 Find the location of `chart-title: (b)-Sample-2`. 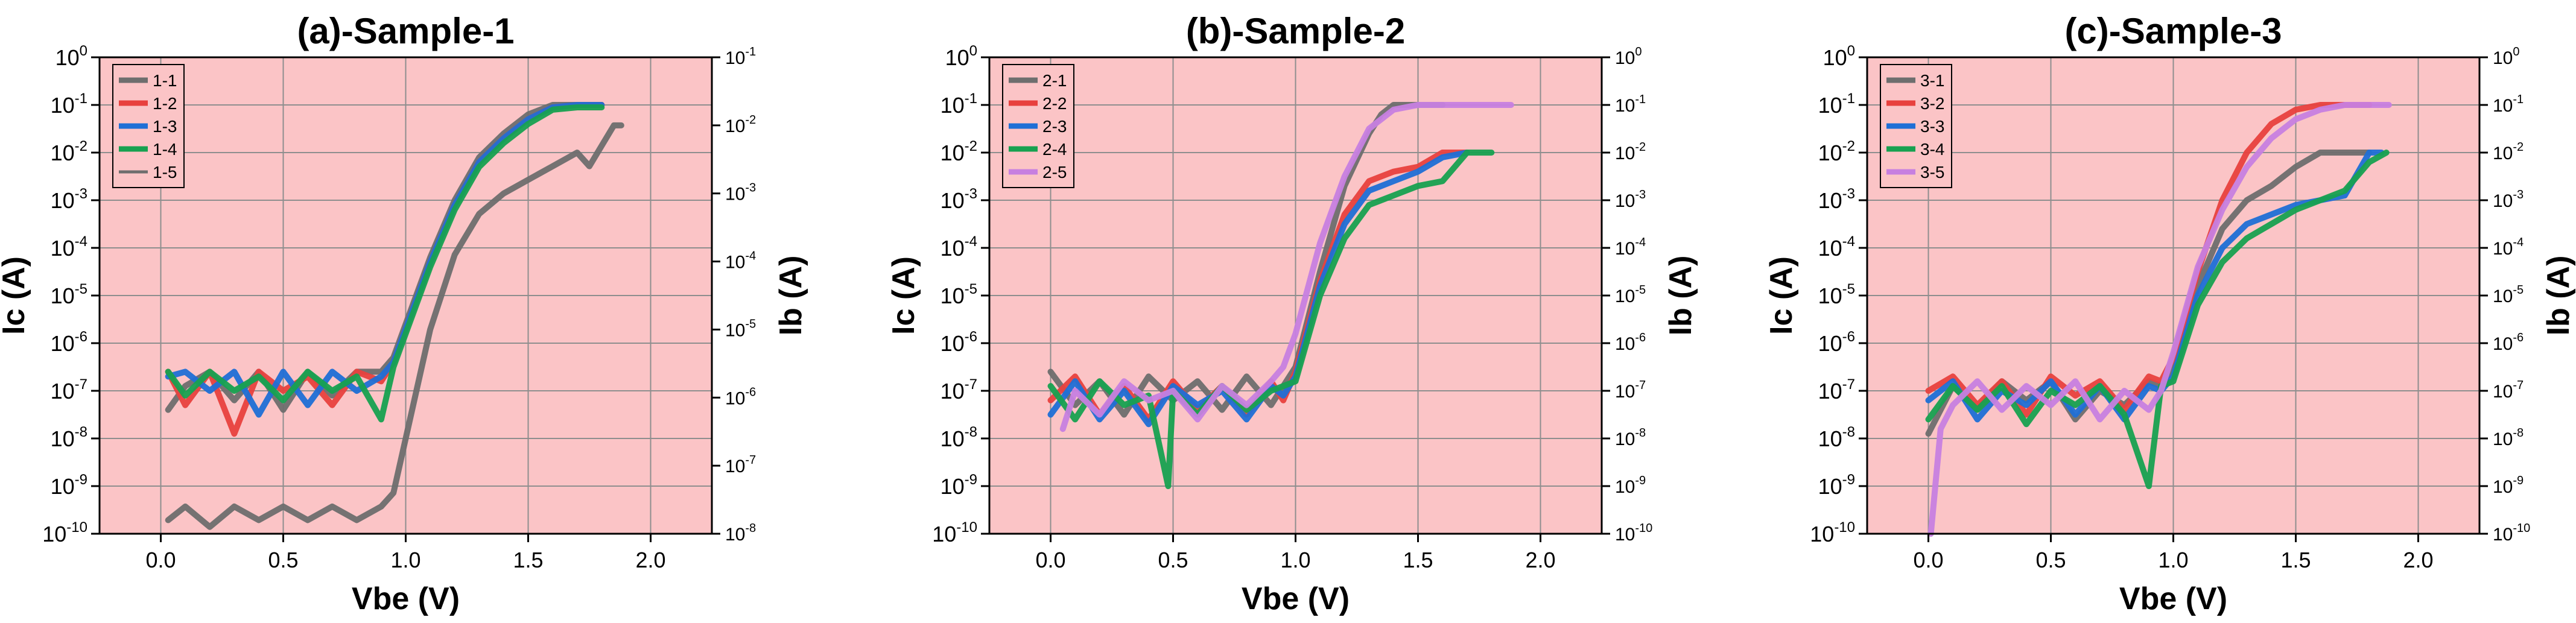

chart-title: (b)-Sample-2 is located at coordinates (1295, 31).